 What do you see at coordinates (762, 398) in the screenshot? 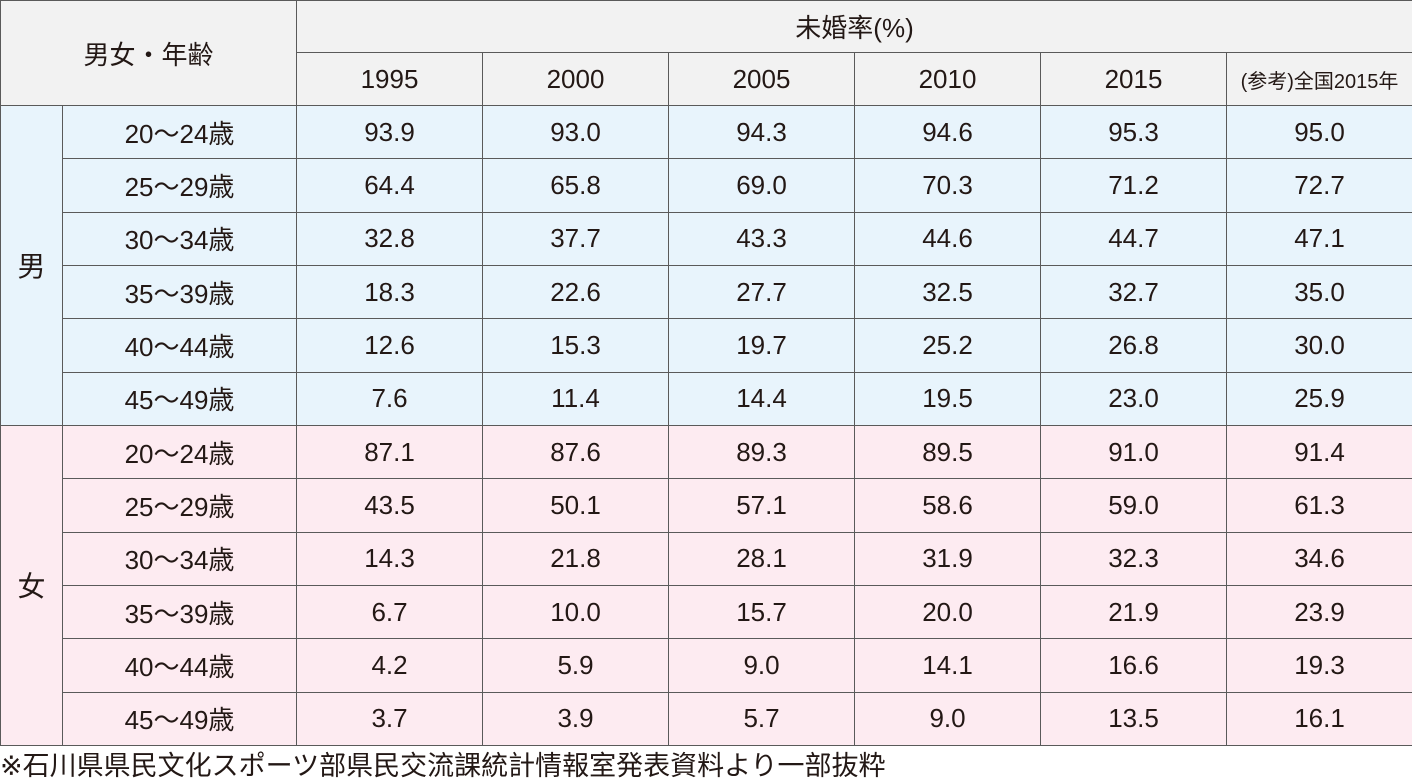
I see `rate-cell: 14.4` at bounding box center [762, 398].